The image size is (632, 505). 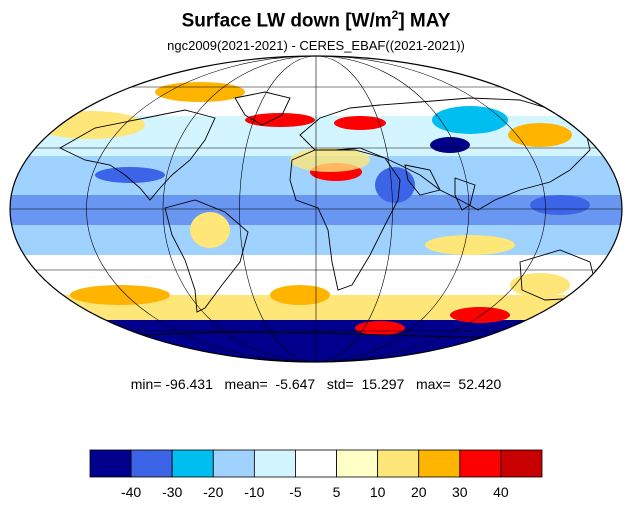 What do you see at coordinates (501, 492) in the screenshot?
I see `colorbar-tick-label: 40` at bounding box center [501, 492].